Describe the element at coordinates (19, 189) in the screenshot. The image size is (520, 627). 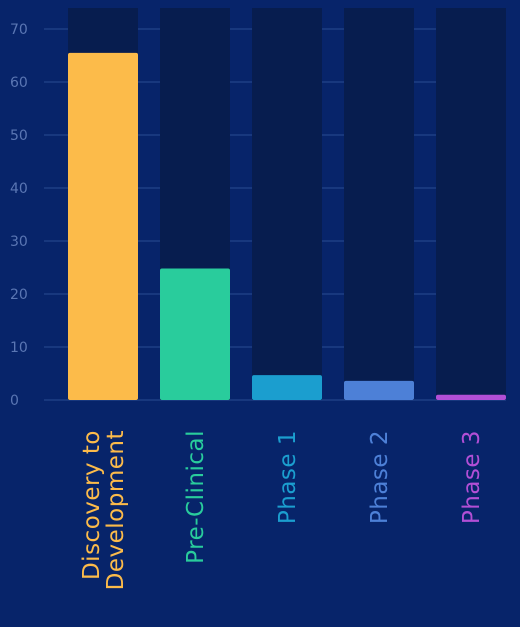
I see `y-tick-label-40: 40` at that location.